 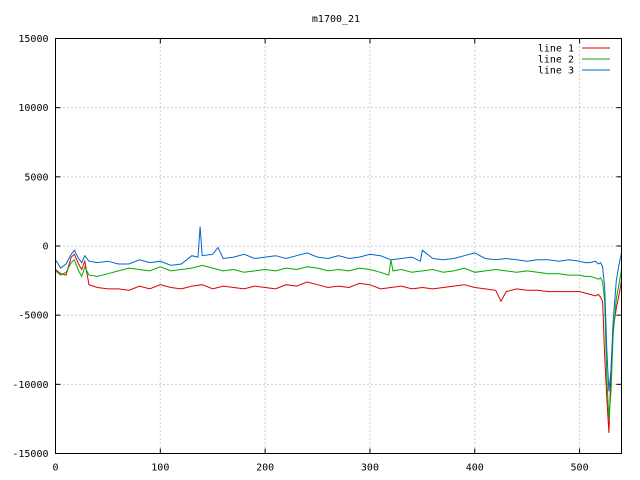 What do you see at coordinates (36, 177) in the screenshot?
I see `y-tick-label: 5000` at bounding box center [36, 177].